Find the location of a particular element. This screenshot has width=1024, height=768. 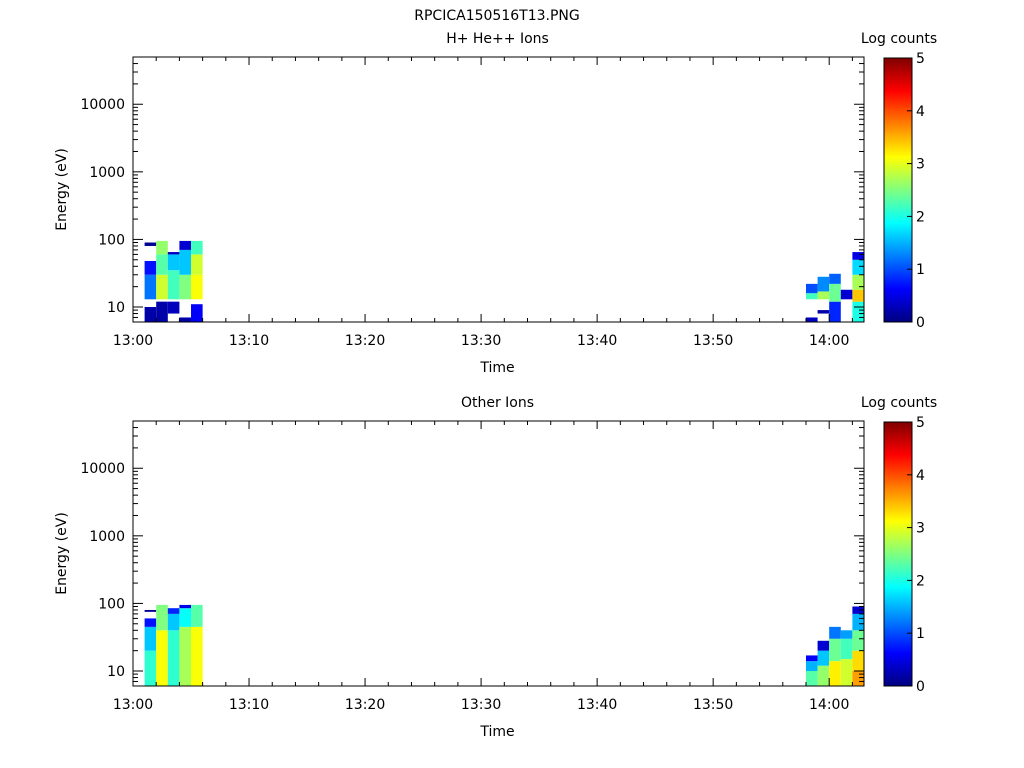

y-tick-label: 1000 is located at coordinates (107, 537).